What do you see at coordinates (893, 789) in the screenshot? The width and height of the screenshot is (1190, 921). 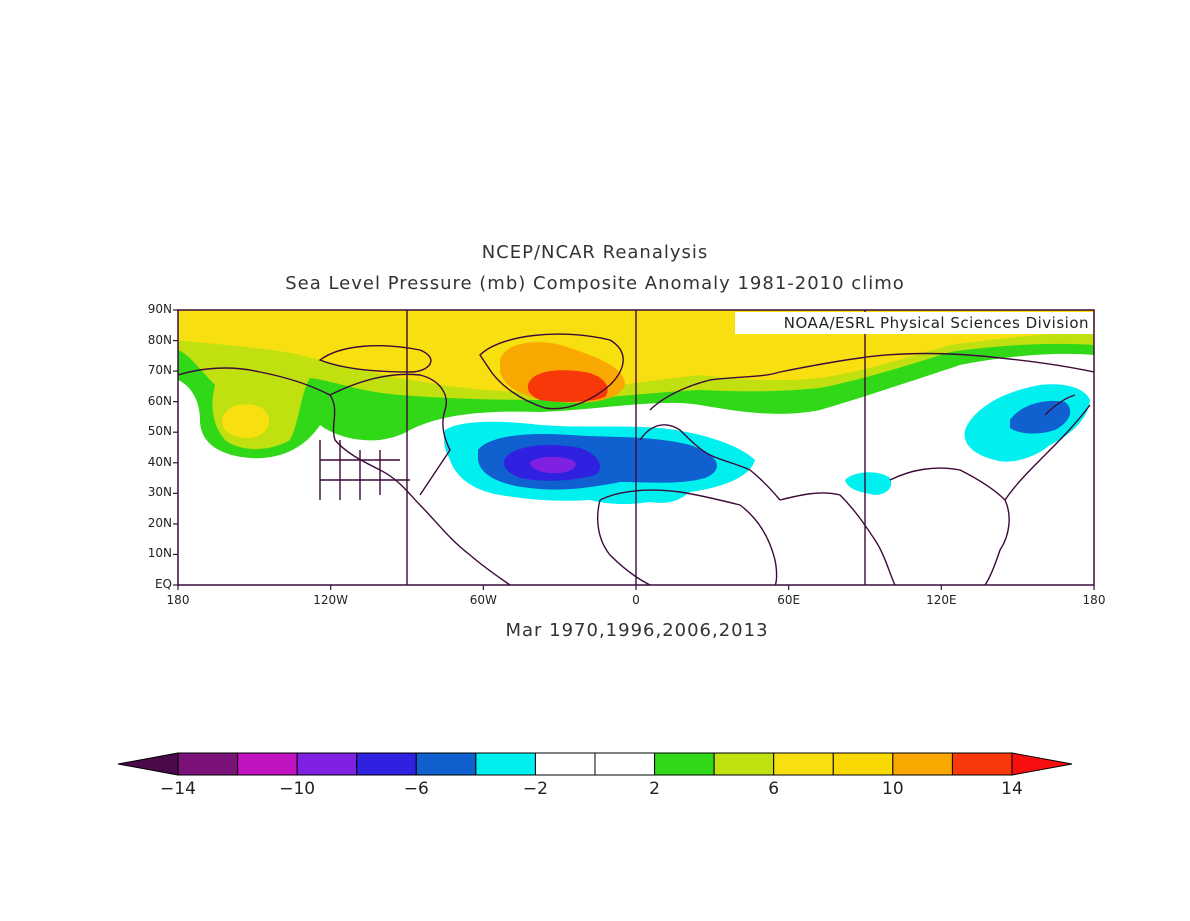 I see `colorbar-label: 10` at bounding box center [893, 789].